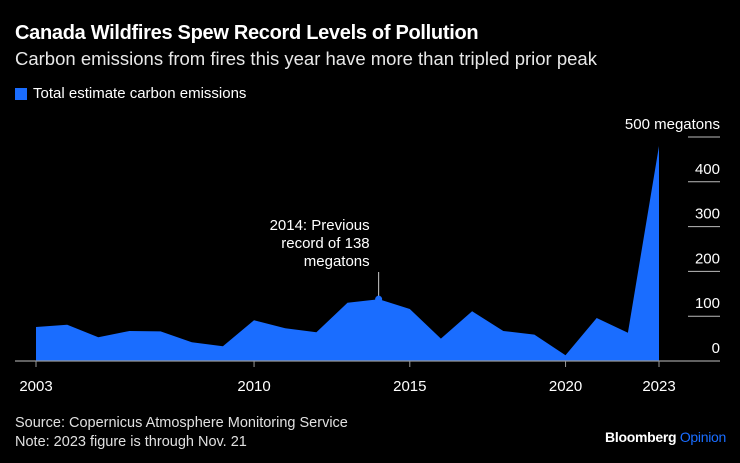  What do you see at coordinates (672, 124) in the screenshot?
I see `y-tick-label: 500 megatons` at bounding box center [672, 124].